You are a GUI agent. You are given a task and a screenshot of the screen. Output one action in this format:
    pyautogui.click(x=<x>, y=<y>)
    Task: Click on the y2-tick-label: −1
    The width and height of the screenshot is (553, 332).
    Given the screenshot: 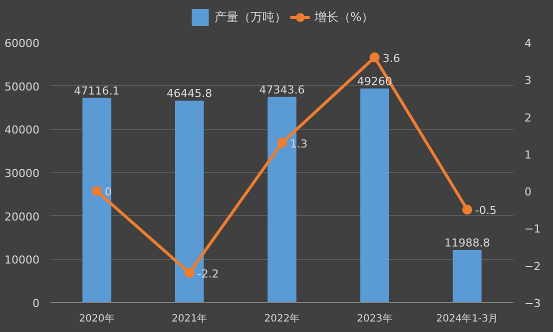 What is the action you would take?
    pyautogui.click(x=532, y=229)
    